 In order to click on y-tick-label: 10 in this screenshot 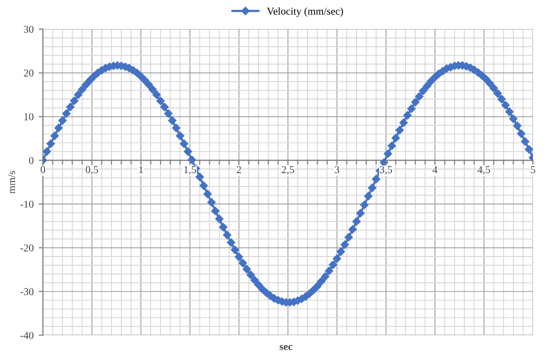, I will do `click(29, 116)`.